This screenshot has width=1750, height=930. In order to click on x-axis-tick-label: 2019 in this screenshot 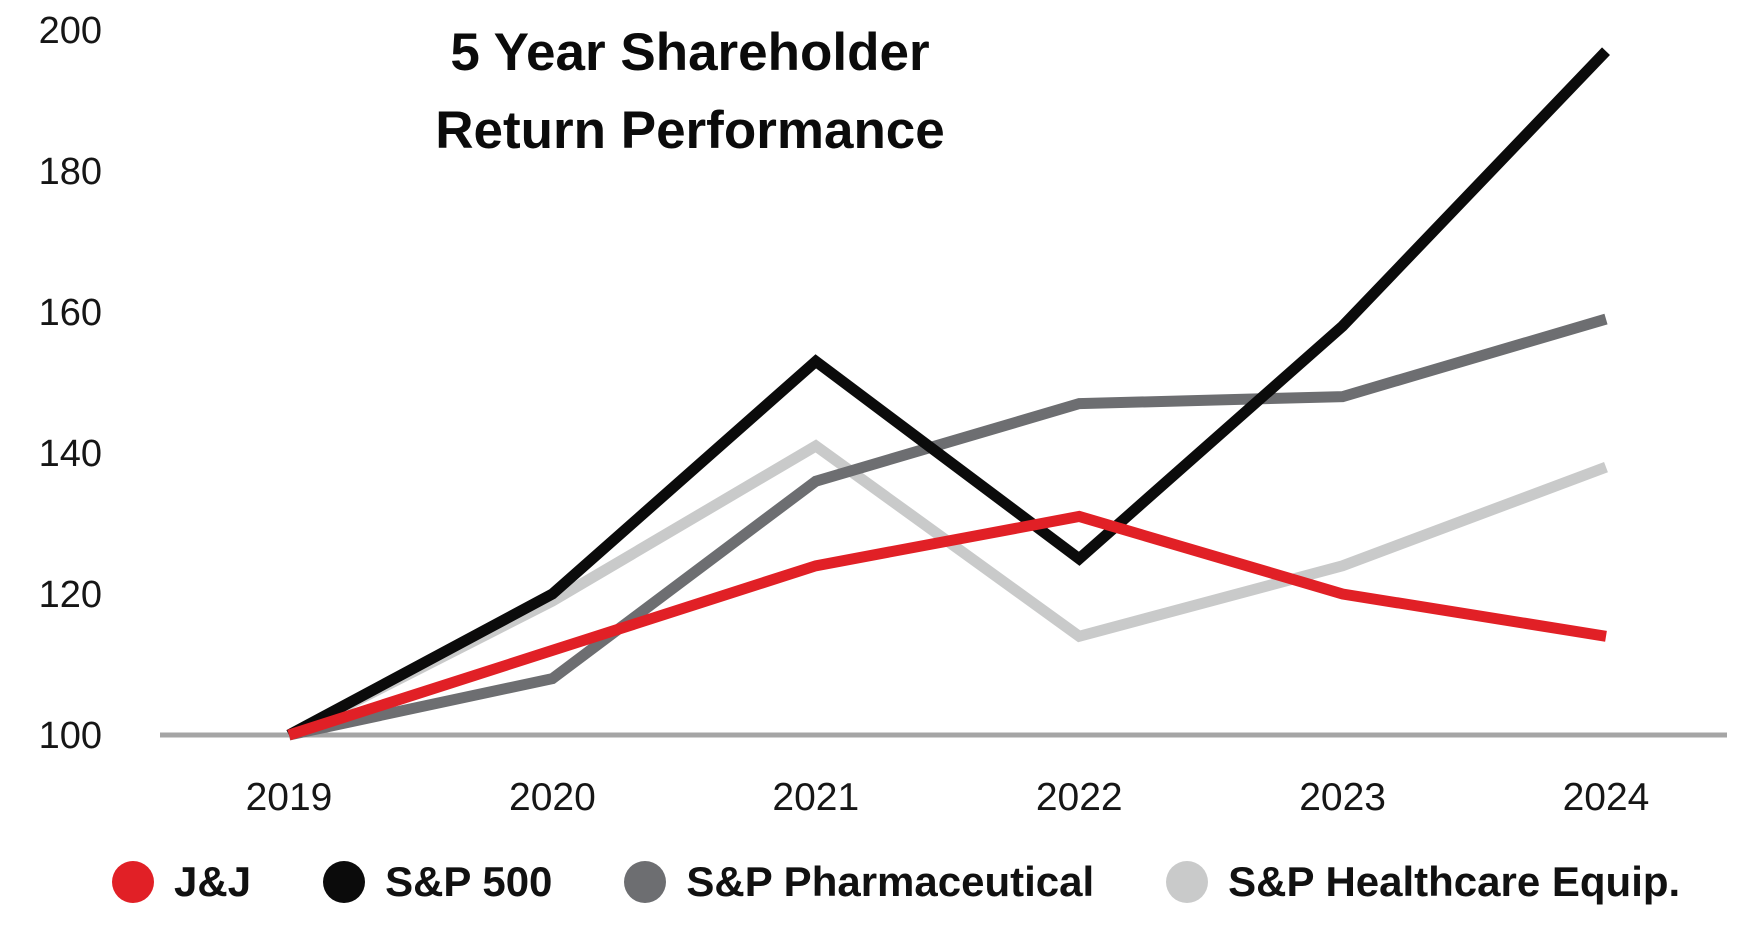, I will do `click(289, 797)`.